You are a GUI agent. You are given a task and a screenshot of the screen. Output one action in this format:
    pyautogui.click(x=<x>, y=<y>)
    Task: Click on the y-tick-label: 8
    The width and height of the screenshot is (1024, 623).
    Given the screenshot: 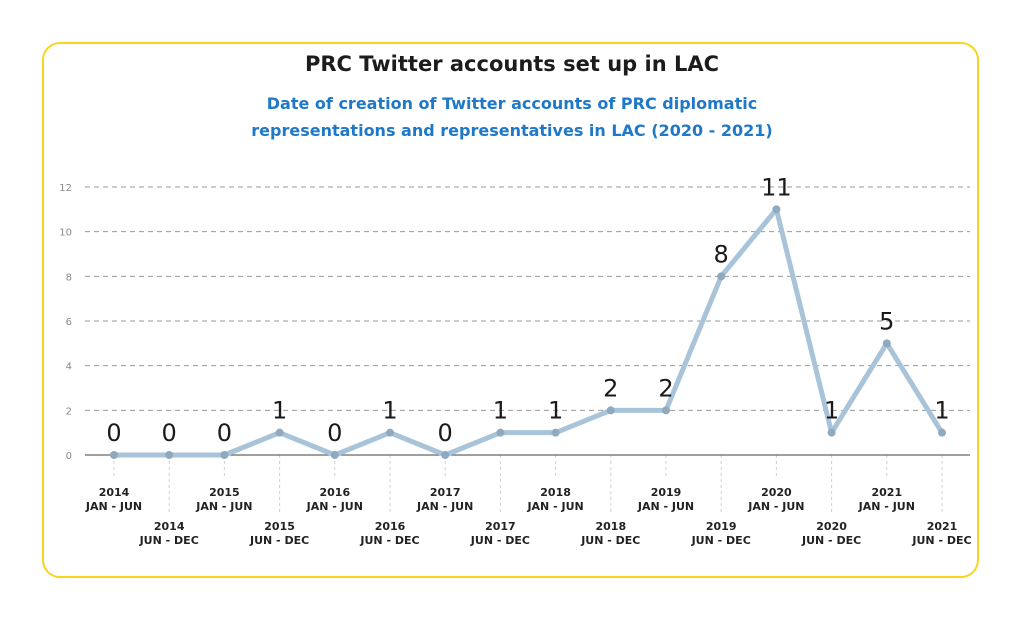 What is the action you would take?
    pyautogui.click(x=69, y=277)
    